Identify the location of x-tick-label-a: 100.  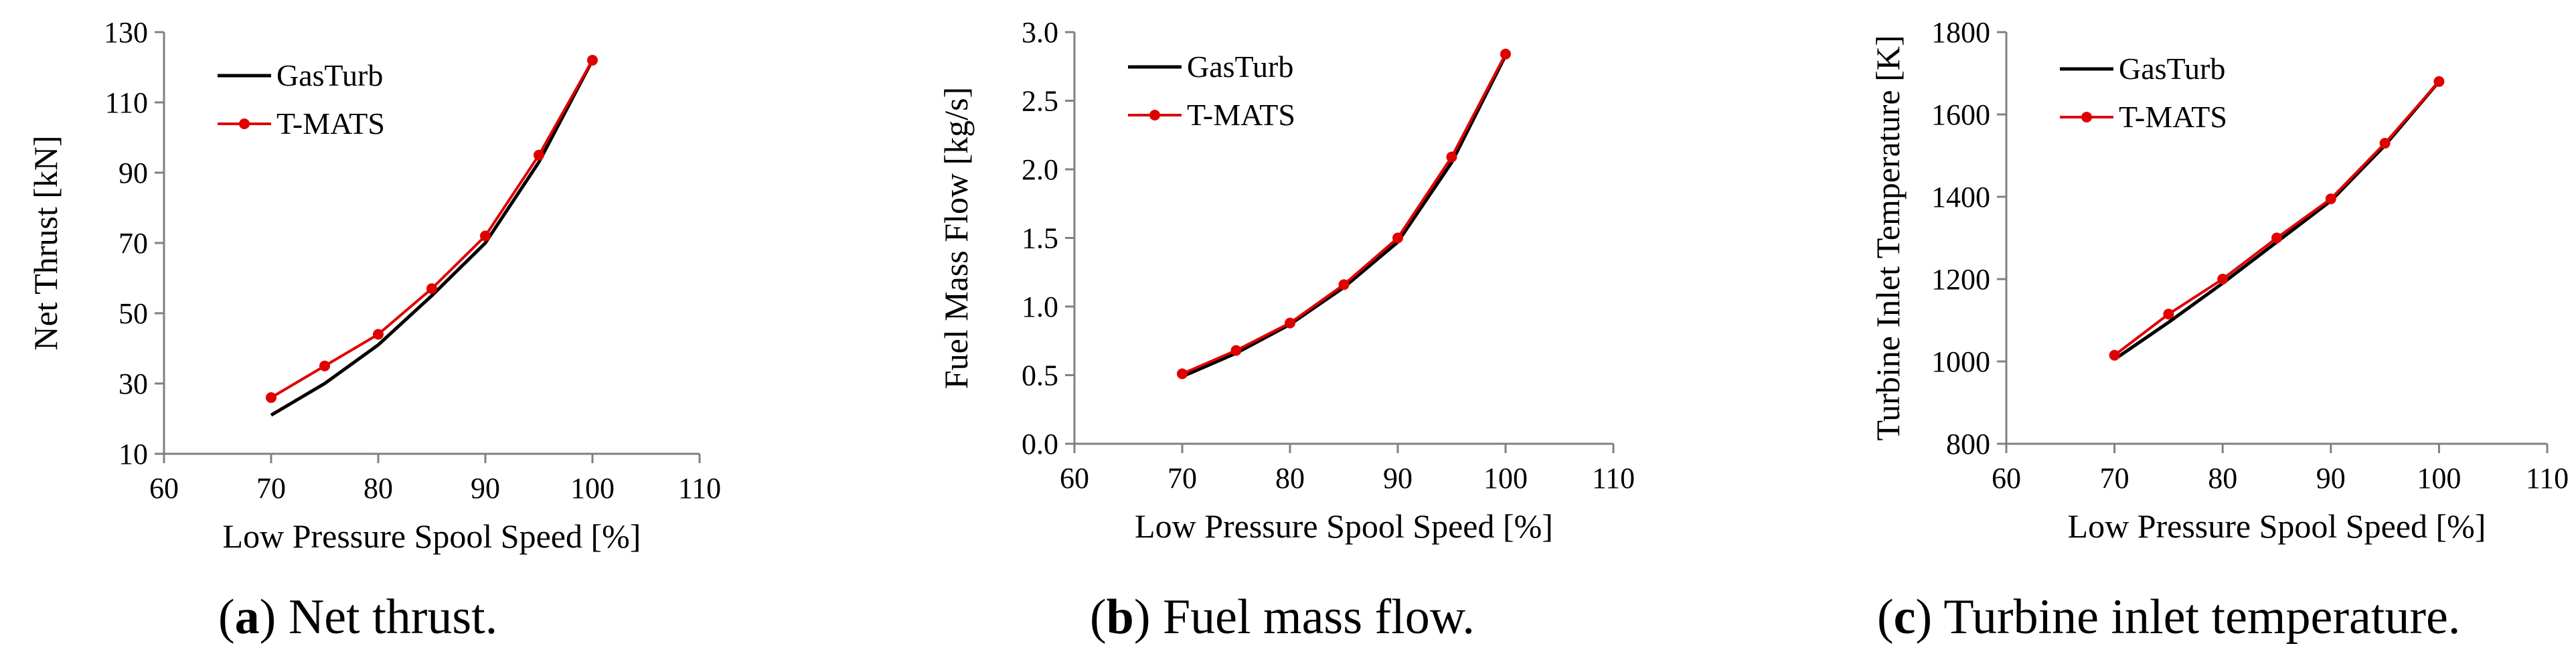
(593, 488).